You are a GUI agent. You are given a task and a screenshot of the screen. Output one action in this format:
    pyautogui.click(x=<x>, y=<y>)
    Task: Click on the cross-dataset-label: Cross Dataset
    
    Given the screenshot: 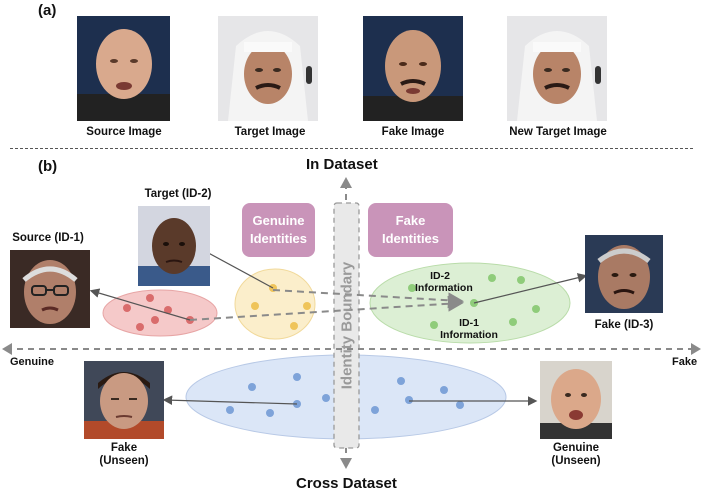 What is the action you would take?
    pyautogui.click(x=346, y=483)
    